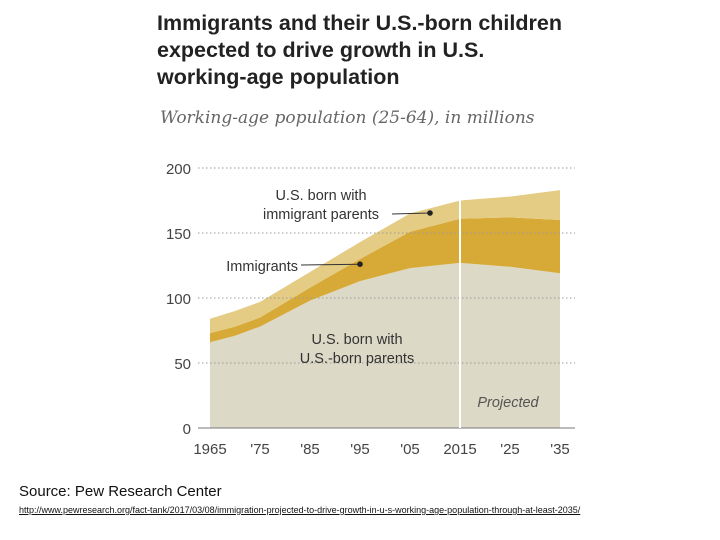 The width and height of the screenshot is (720, 540). What do you see at coordinates (310, 449) in the screenshot?
I see `x-tick-label-1985: '85` at bounding box center [310, 449].